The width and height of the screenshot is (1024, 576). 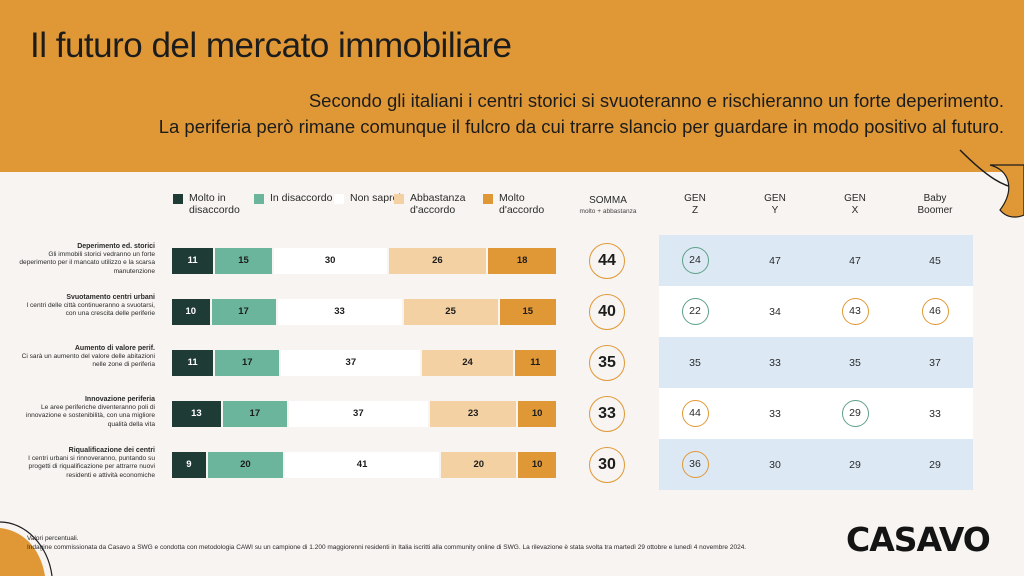 What do you see at coordinates (935, 362) in the screenshot?
I see `generation-value: 37` at bounding box center [935, 362].